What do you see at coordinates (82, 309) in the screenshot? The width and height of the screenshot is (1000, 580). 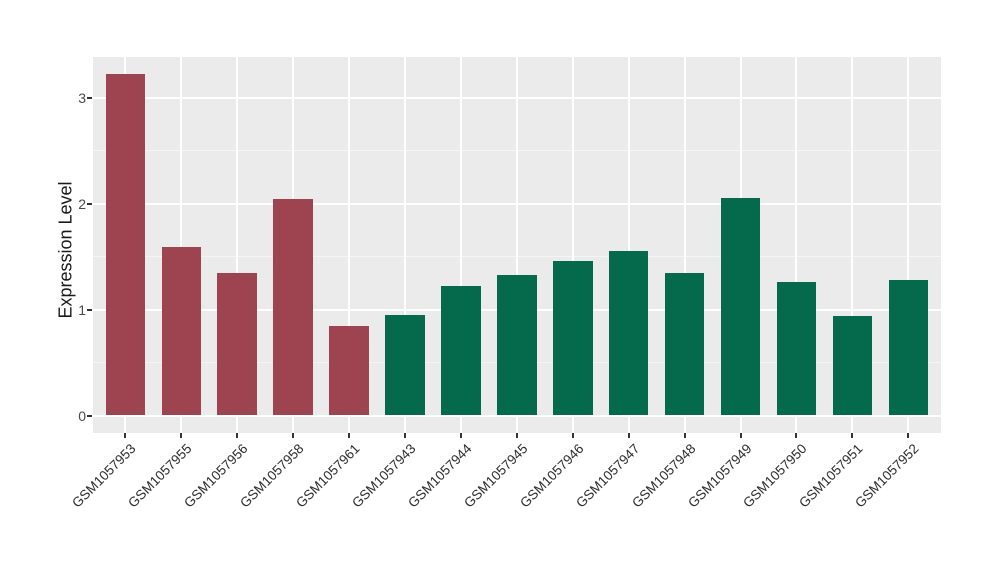 I see `y-tick-label: 1` at bounding box center [82, 309].